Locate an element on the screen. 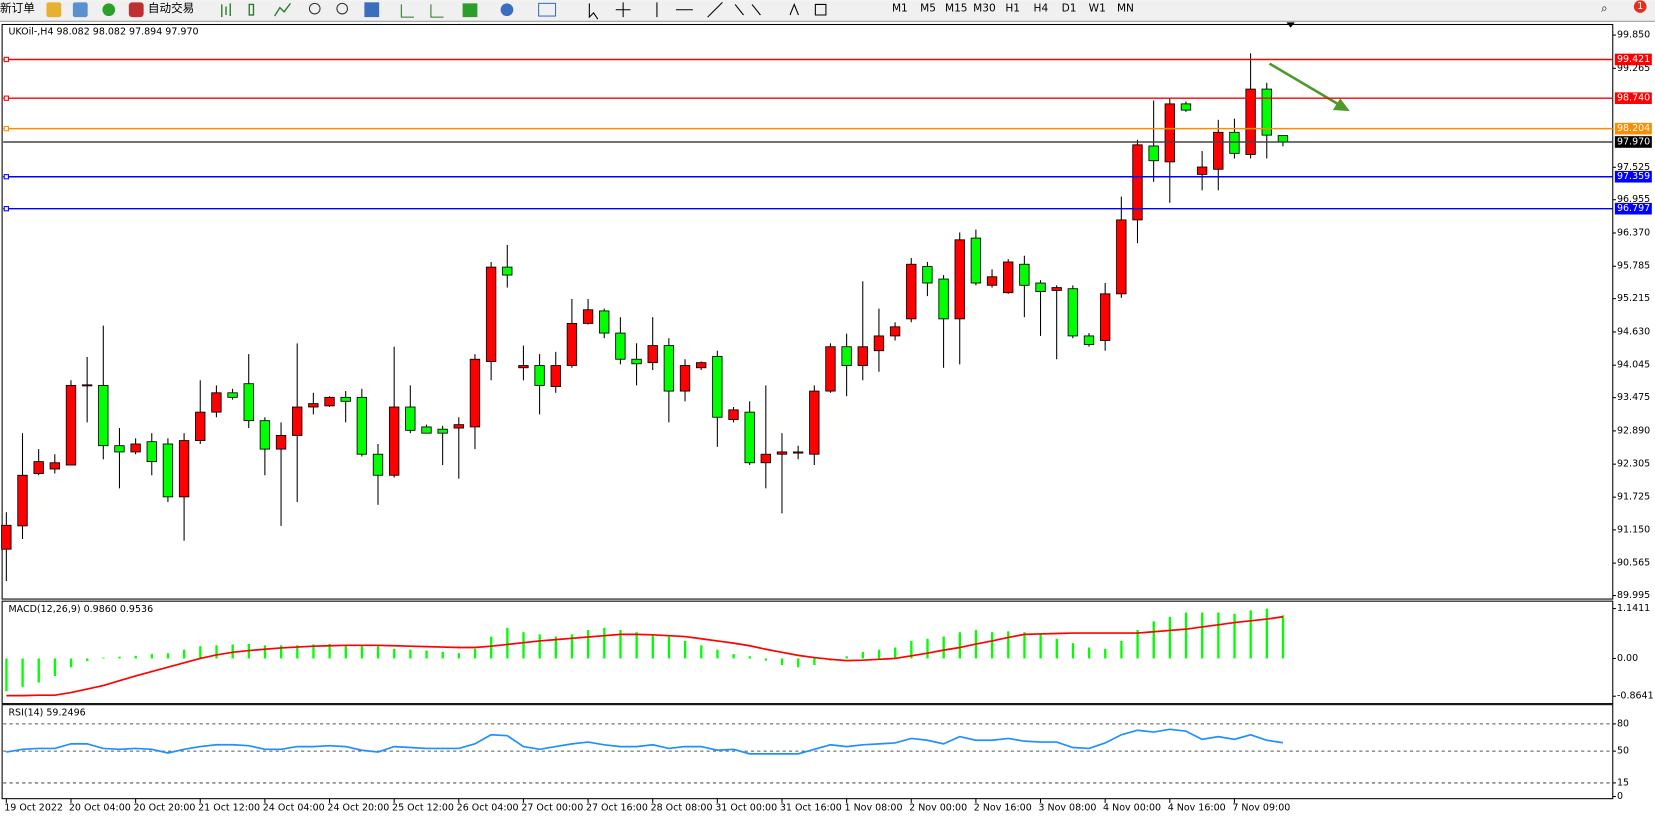 The width and height of the screenshot is (1655, 820). auto-trading-icon is located at coordinates (136, 10).